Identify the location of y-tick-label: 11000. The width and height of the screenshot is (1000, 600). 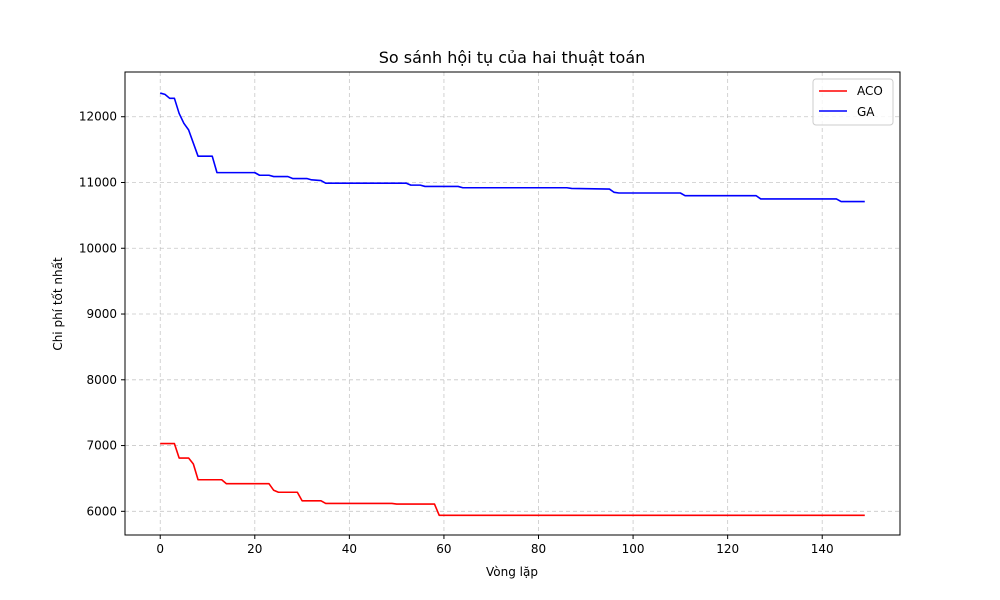
(98, 182).